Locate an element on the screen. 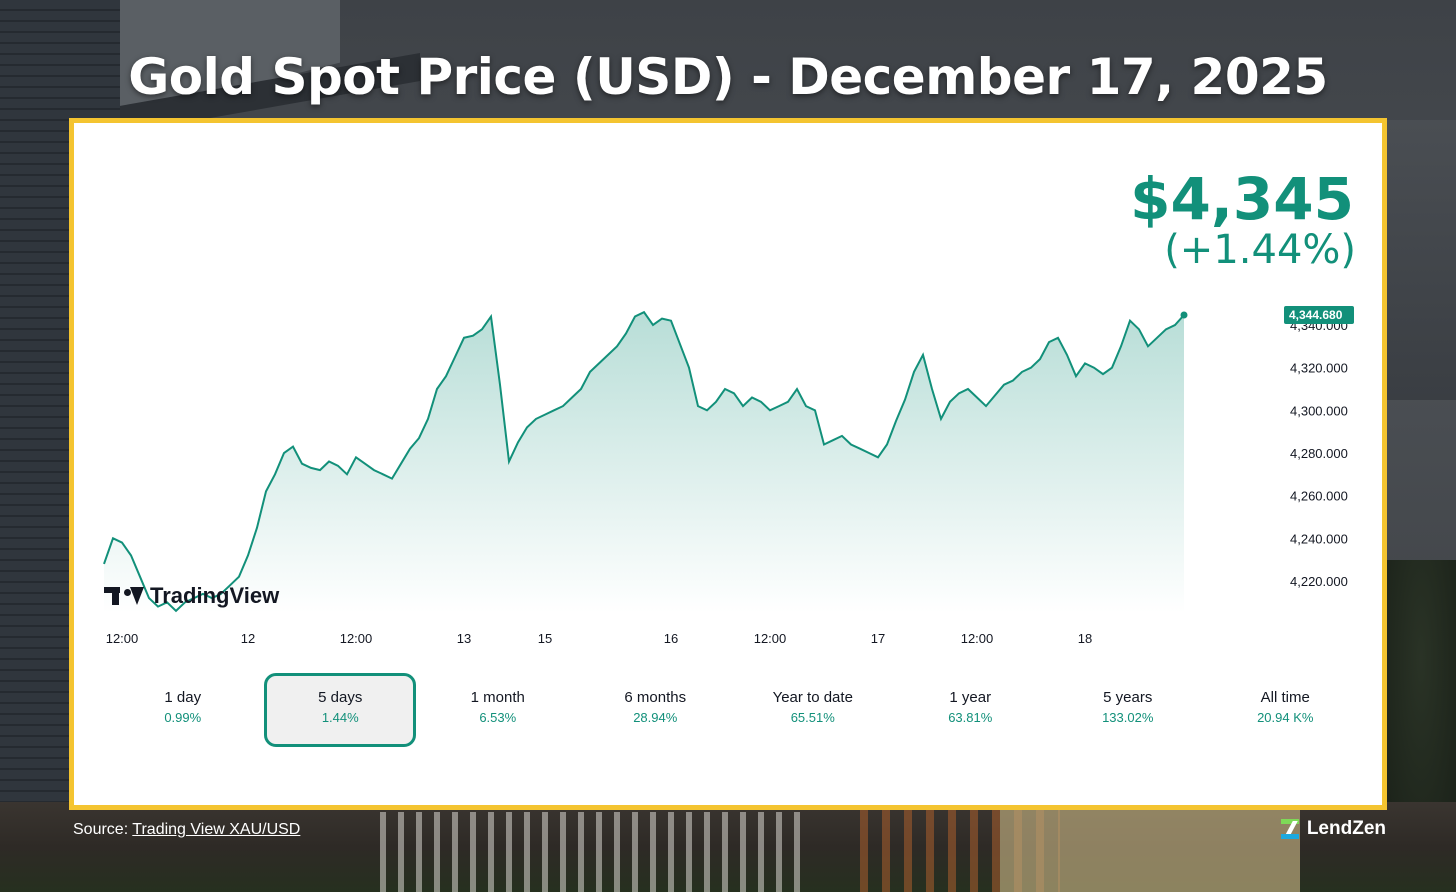 Image resolution: width=1456 pixels, height=892 pixels. price-change: (+1.44%) is located at coordinates (1260, 250).